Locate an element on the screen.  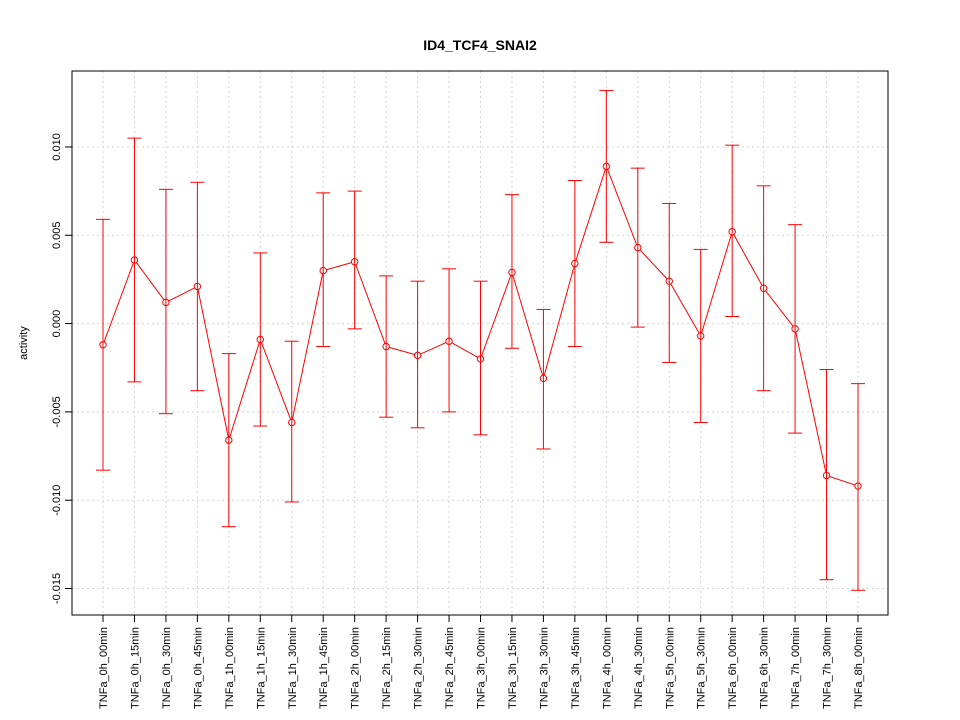
x-tick-label: TNFa_2h_00min is located at coordinates (356, 668).